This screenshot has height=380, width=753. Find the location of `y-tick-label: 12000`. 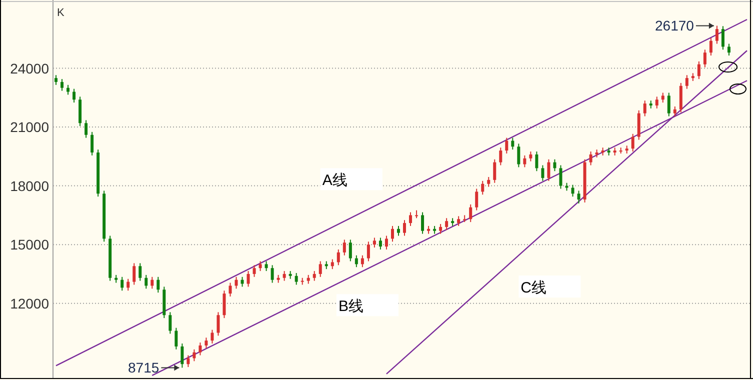

y-tick-label: 12000 is located at coordinates (30, 303).